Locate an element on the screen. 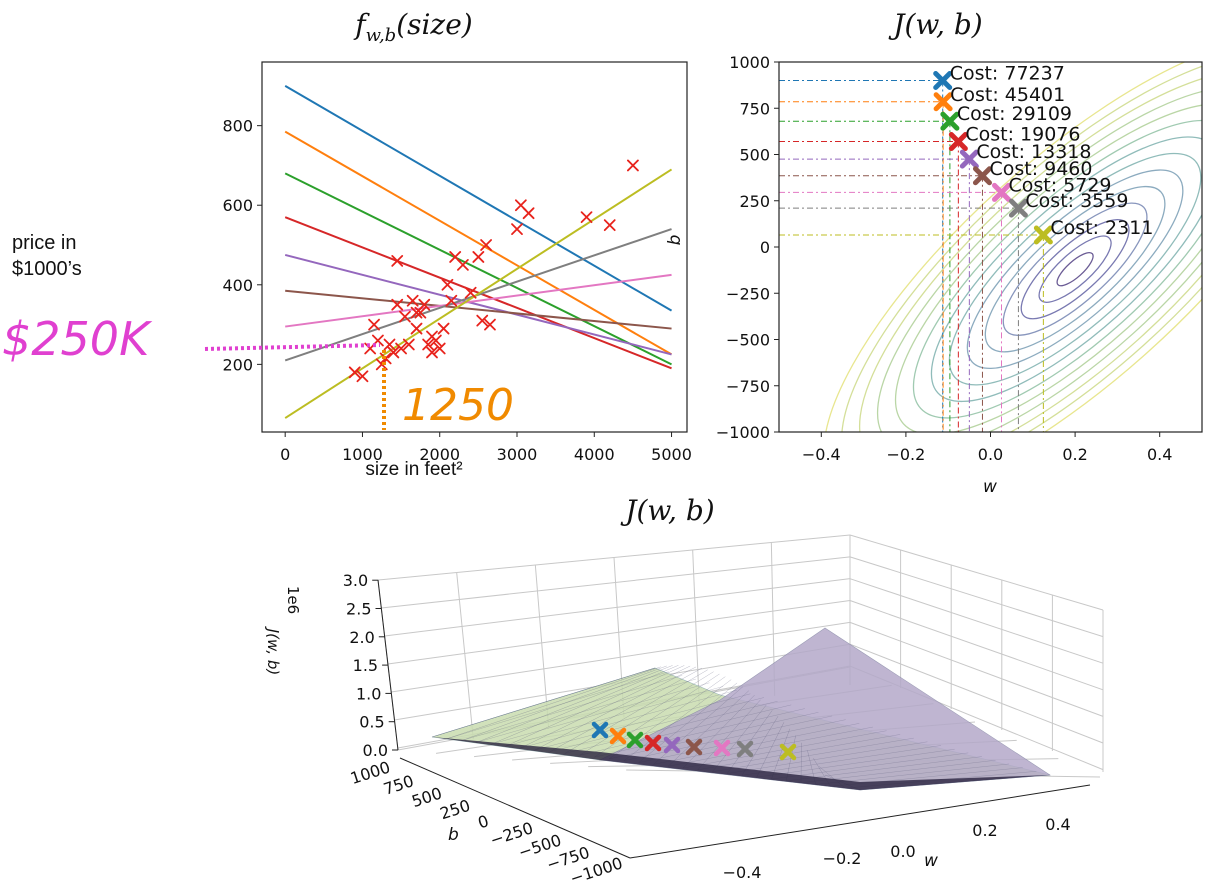 The image size is (1209, 893). x-tick-label: 0.4 is located at coordinates (1159, 454).